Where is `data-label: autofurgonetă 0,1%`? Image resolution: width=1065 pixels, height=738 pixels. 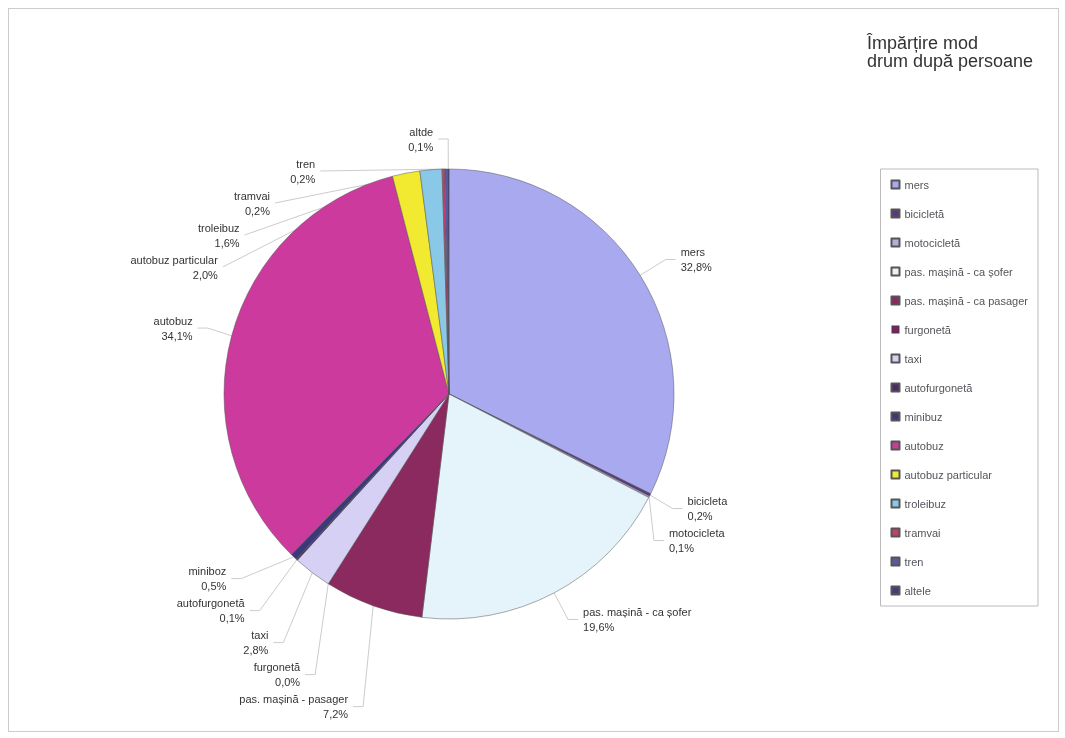 data-label: autofurgonetă 0,1% is located at coordinates (211, 611).